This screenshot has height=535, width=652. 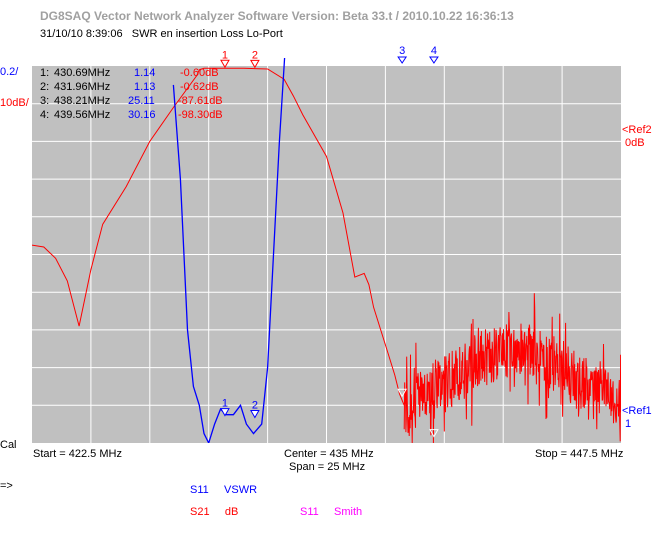 What do you see at coordinates (141, 101) in the screenshot?
I see `marker-row-3-vswr: 25.11` at bounding box center [141, 101].